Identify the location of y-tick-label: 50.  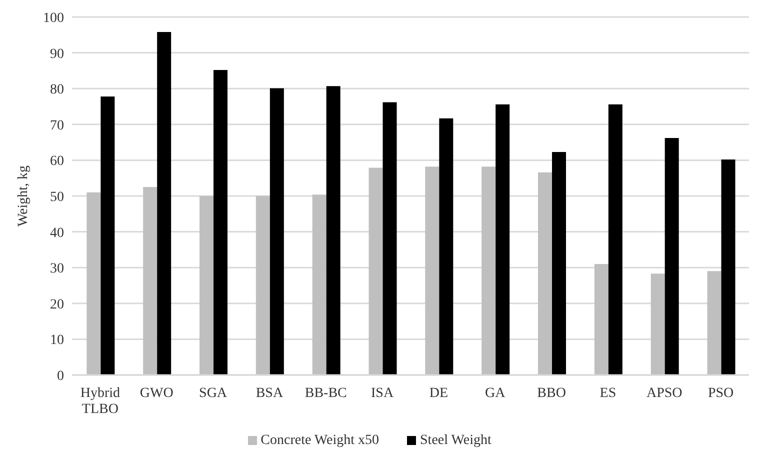
(57, 197).